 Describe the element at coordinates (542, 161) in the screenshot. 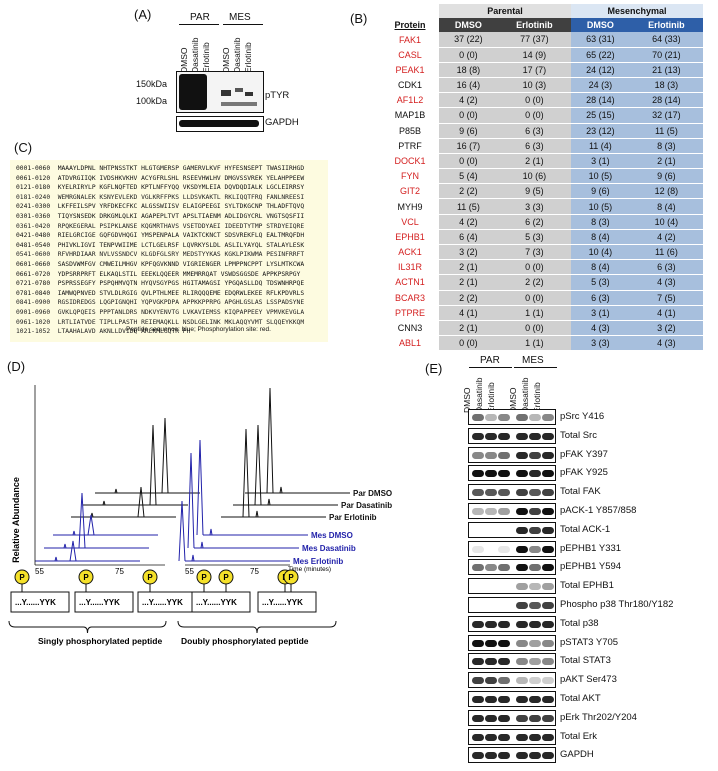

I see `table-row: DOCK1 0 (0) 2 (1) 3 (1) 2 (1)` at that location.